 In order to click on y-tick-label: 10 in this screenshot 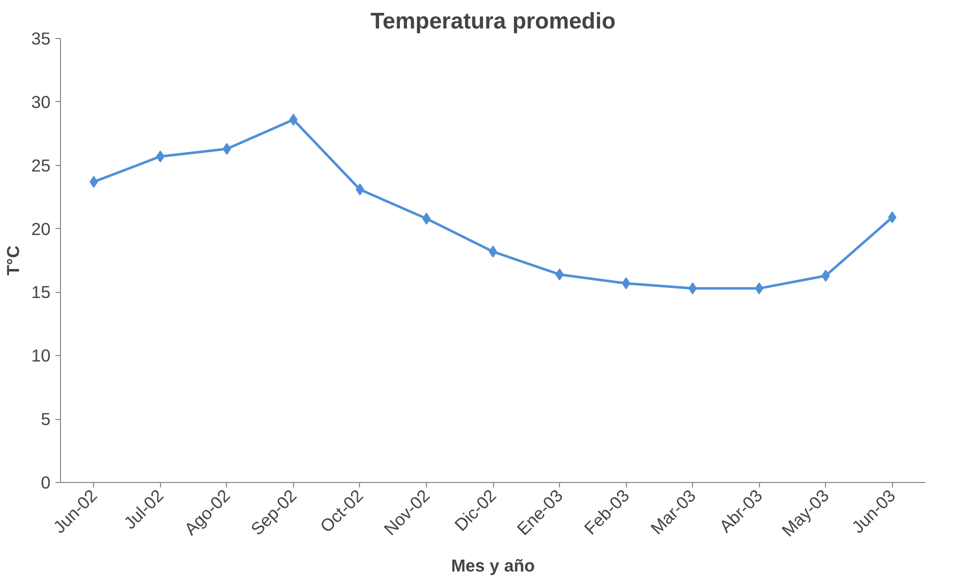, I will do `click(41, 356)`.